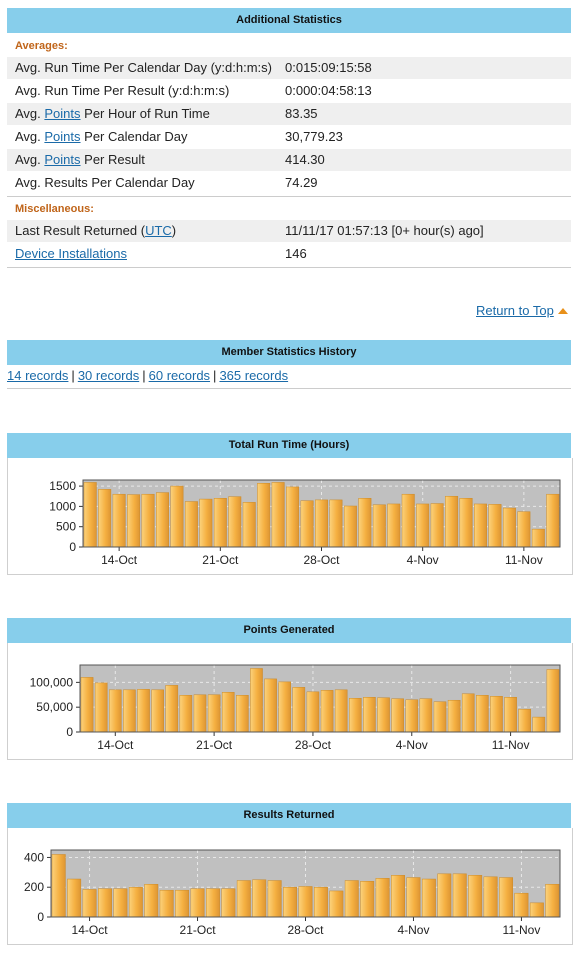  What do you see at coordinates (254, 375) in the screenshot?
I see `records-365-link: 365 records` at bounding box center [254, 375].